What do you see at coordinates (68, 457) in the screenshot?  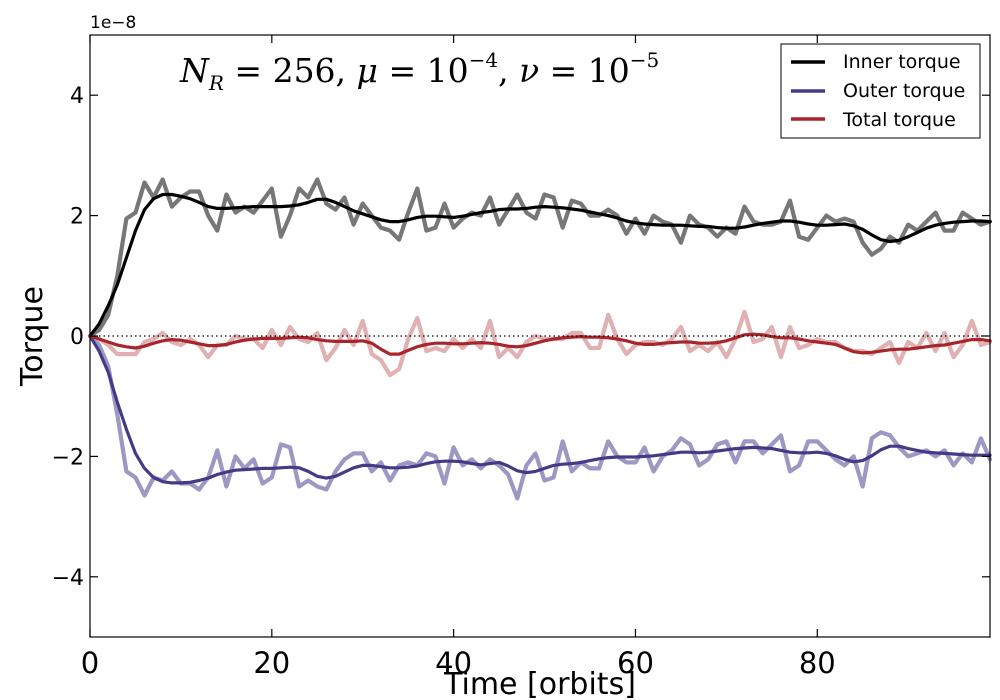 I see `y-tick-label: −2` at bounding box center [68, 457].